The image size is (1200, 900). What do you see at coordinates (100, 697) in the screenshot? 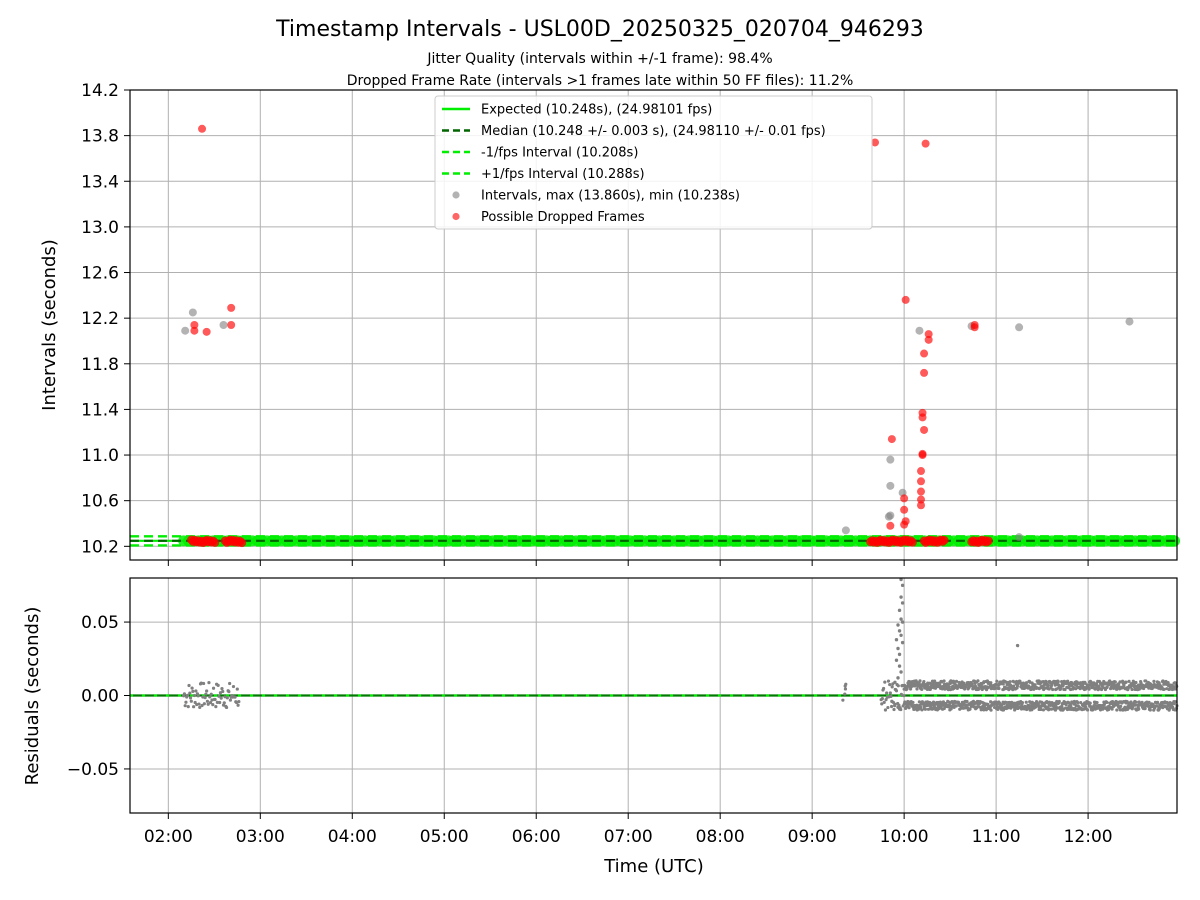
I see `y-tick-label: 0.00` at bounding box center [100, 697].